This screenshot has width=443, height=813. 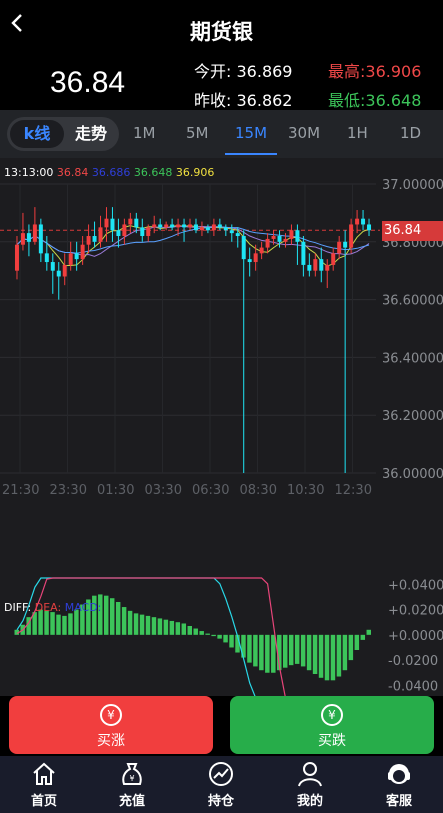 I want to click on price-tick-label: 36.60000, so click(x=412, y=301).